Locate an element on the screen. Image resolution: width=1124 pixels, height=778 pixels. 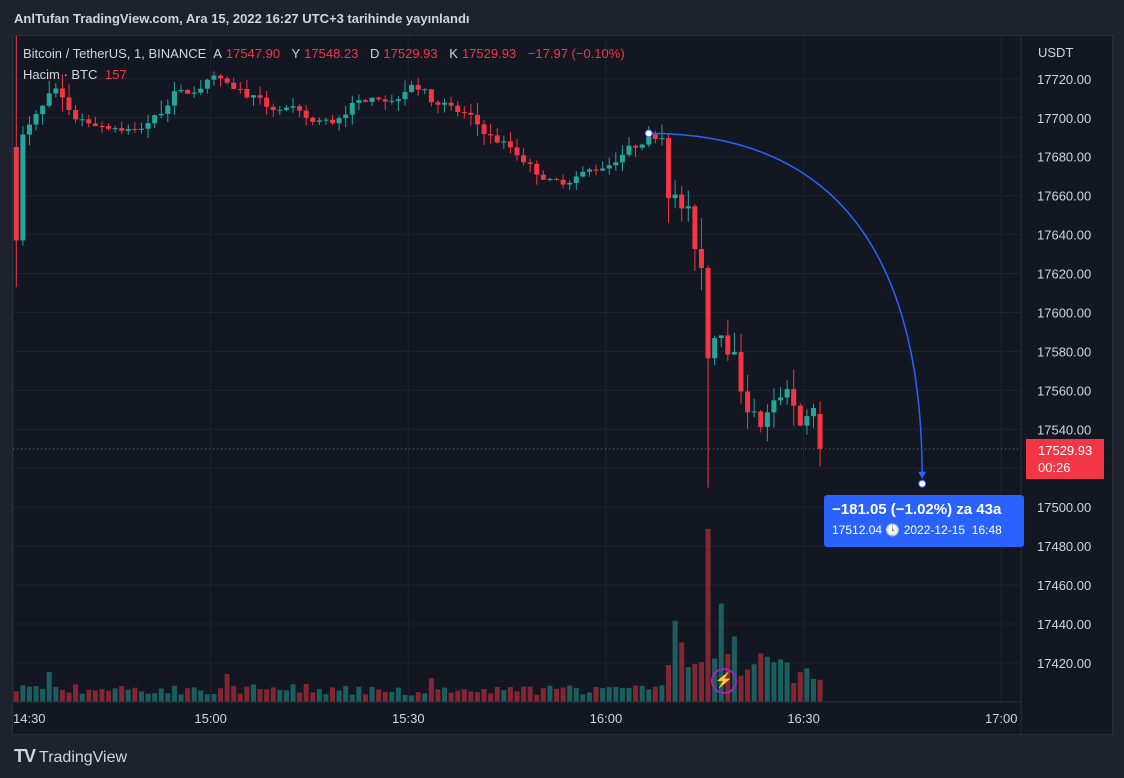
volume-label: Hacim · BTC is located at coordinates (60, 74).